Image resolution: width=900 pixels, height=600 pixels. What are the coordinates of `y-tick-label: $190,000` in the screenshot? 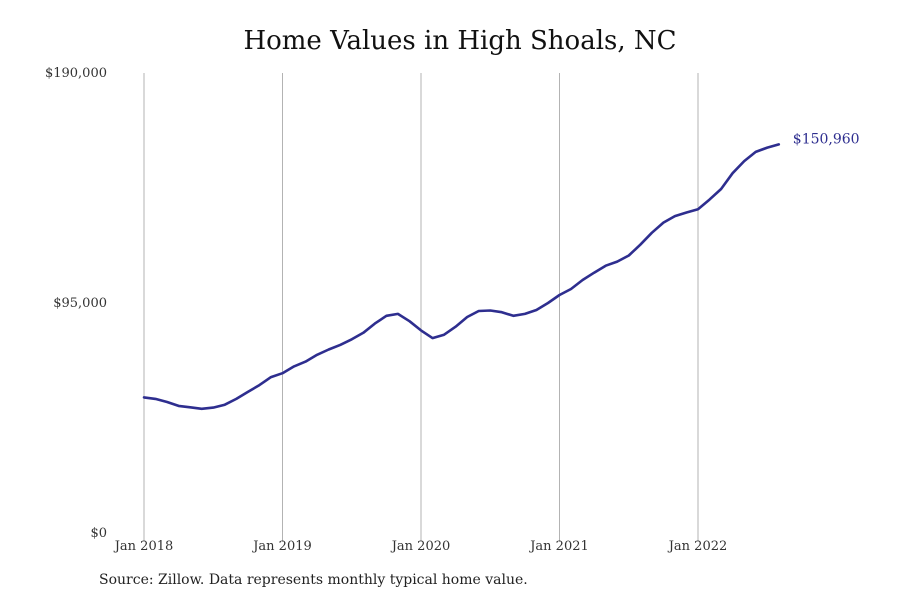 It's located at (76, 73).